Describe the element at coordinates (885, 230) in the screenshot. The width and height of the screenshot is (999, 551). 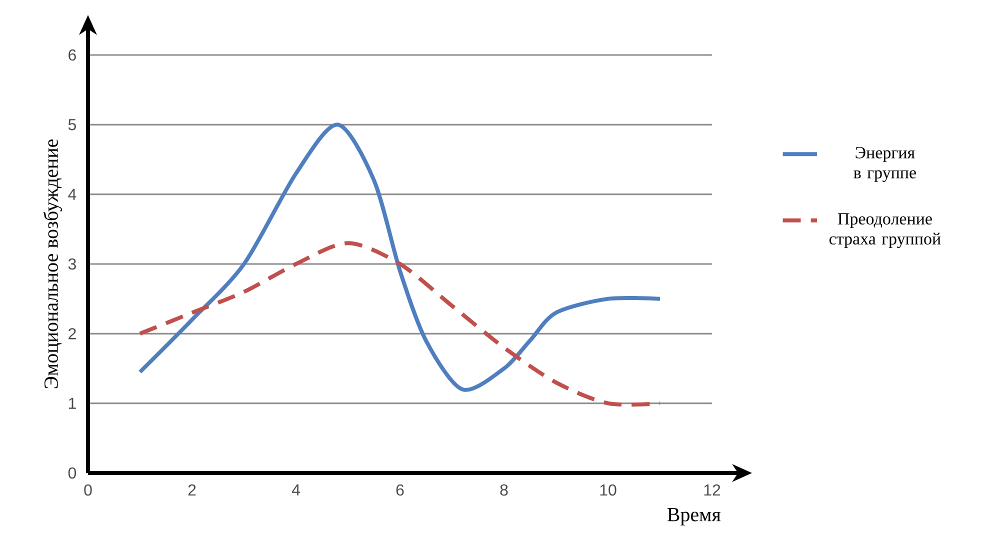
I see `legend-label: Преодоление страха группой` at that location.